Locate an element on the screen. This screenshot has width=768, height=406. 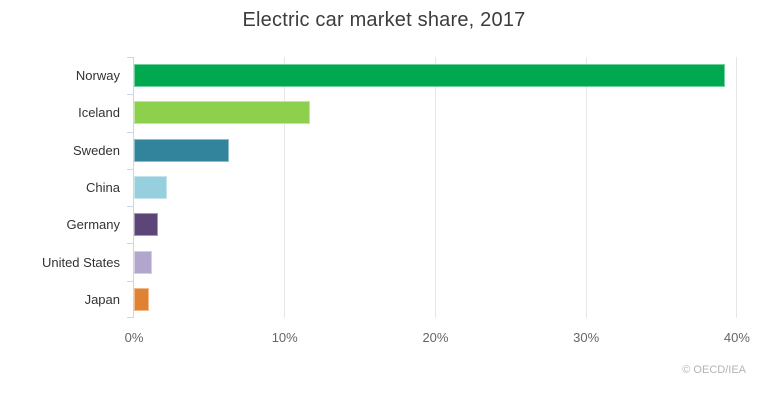
credit-label: © OECD/IEA is located at coordinates (714, 370).